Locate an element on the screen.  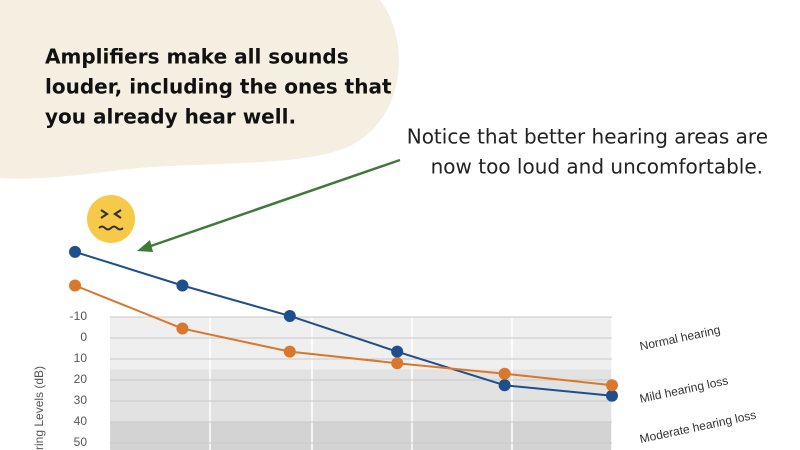
y-tick-label: 20 is located at coordinates (81, 379).